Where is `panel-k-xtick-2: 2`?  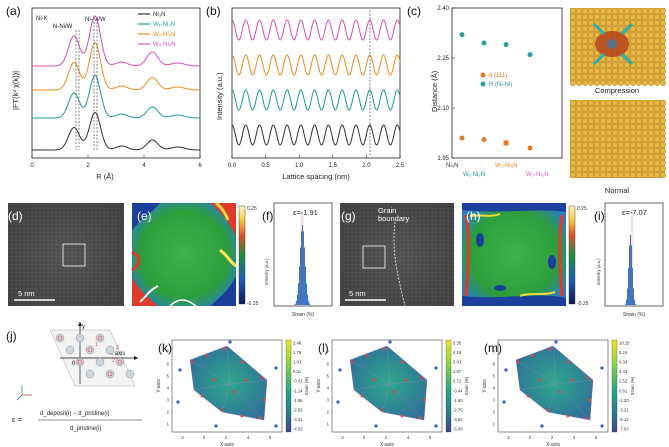 panel-k-xtick-2: 2 is located at coordinates (226, 437).